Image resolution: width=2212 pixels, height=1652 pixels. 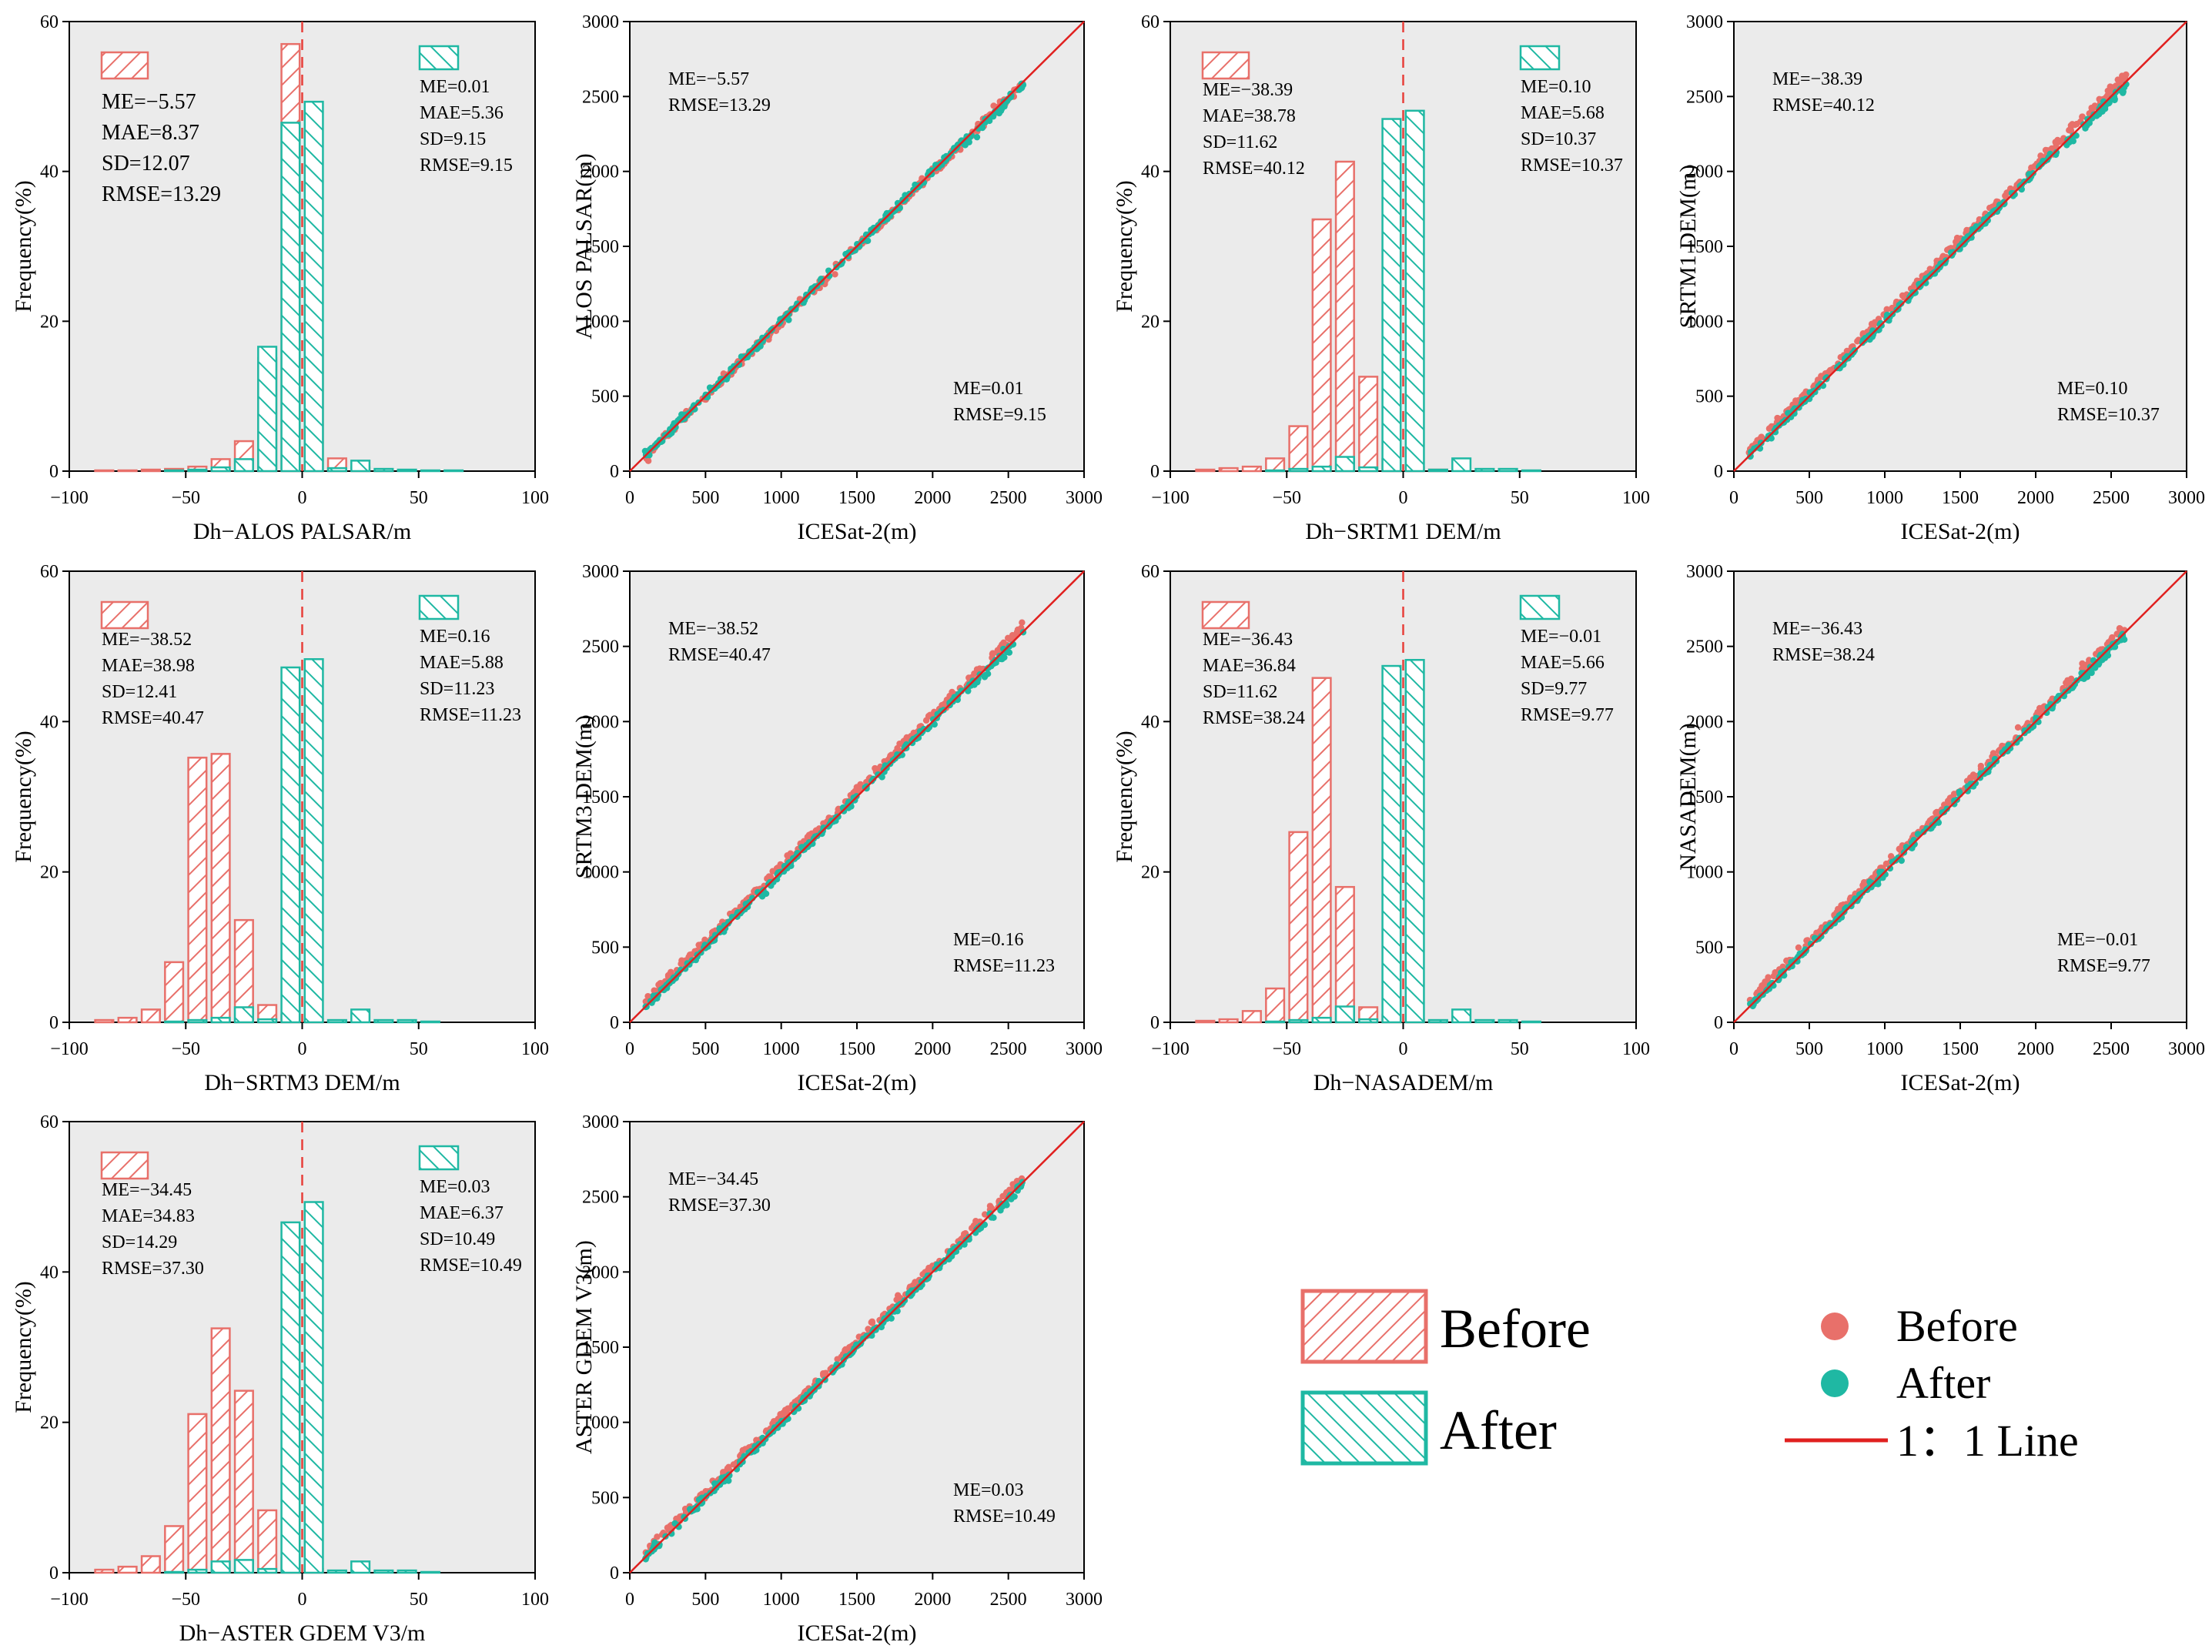 I want to click on y-tick-label: 60, so click(x=49, y=572).